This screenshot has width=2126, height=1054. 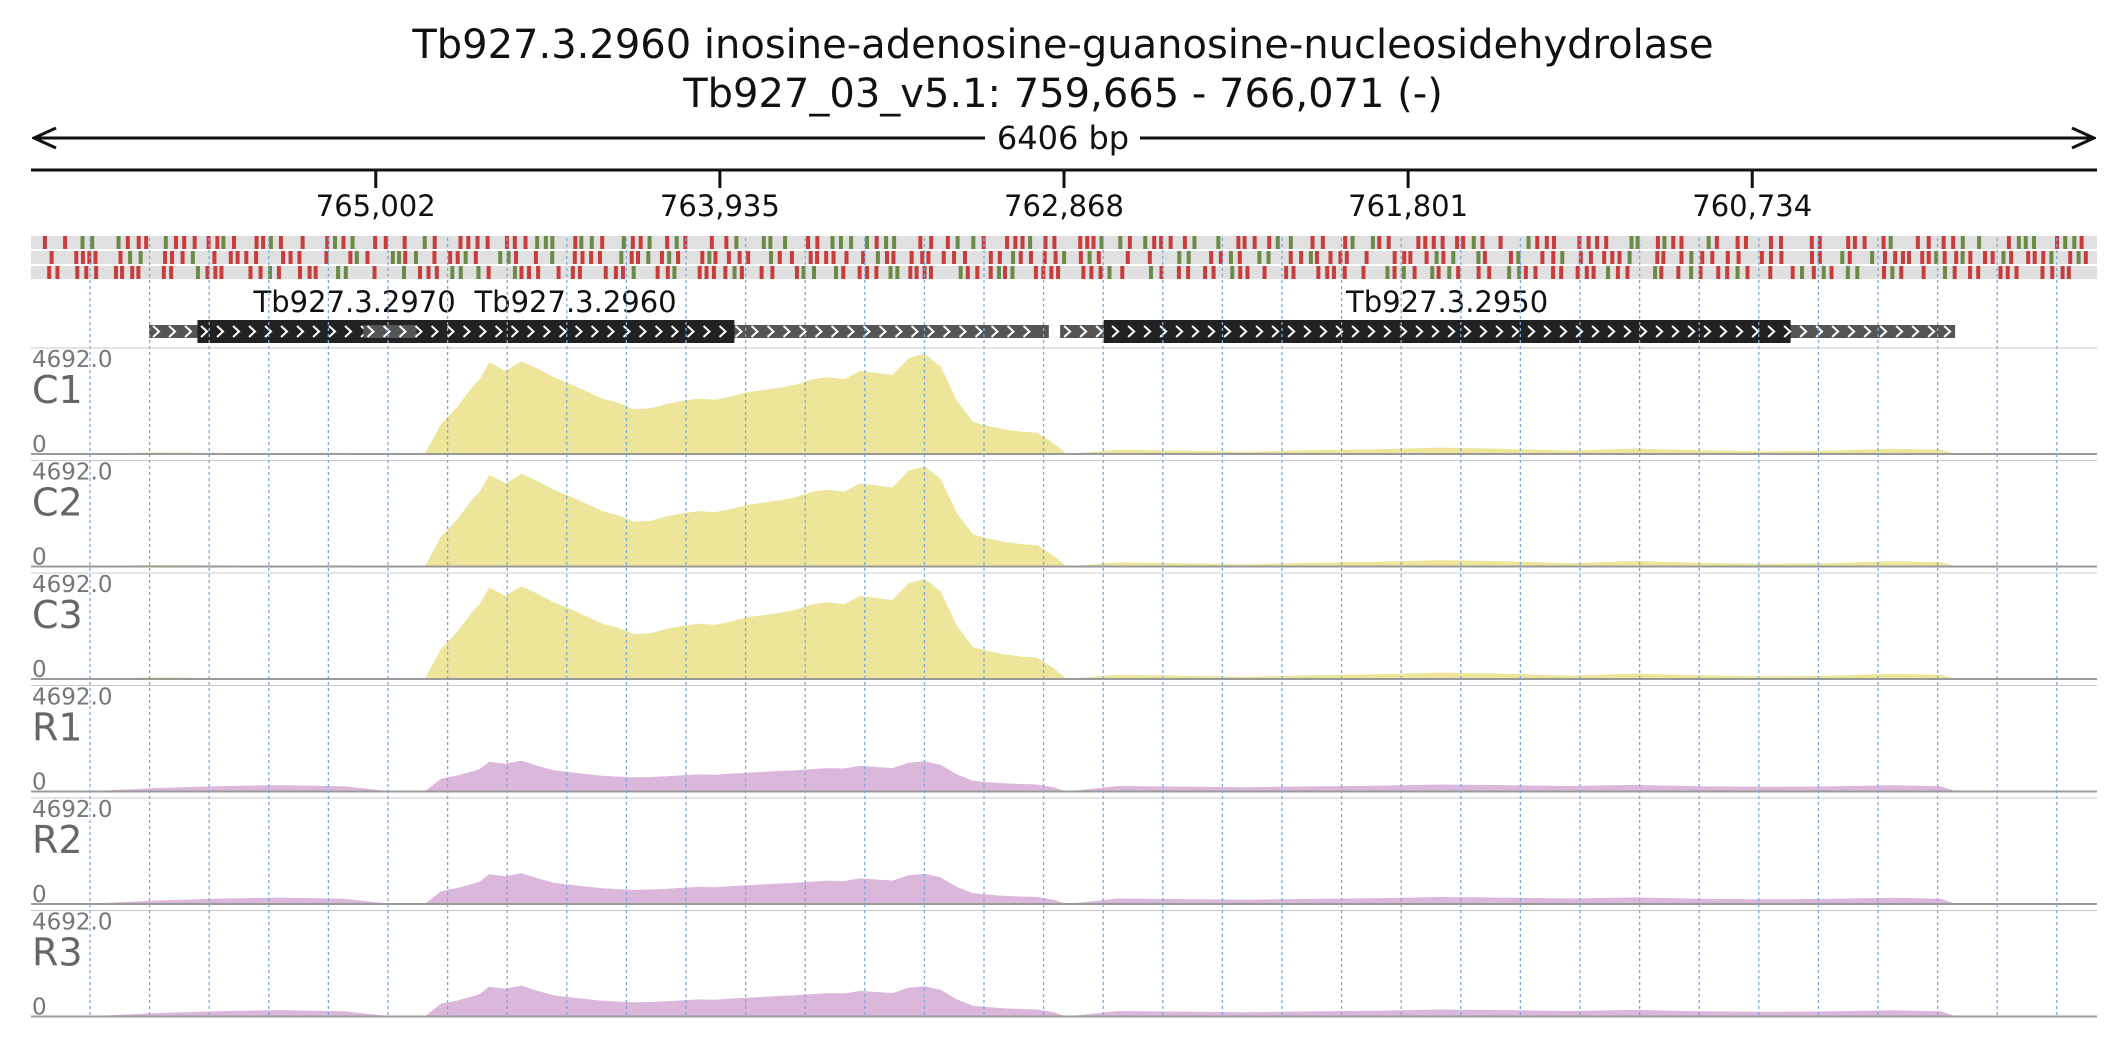 I want to click on coverage-track: 4692.0R3 0, so click(x=1064, y=965).